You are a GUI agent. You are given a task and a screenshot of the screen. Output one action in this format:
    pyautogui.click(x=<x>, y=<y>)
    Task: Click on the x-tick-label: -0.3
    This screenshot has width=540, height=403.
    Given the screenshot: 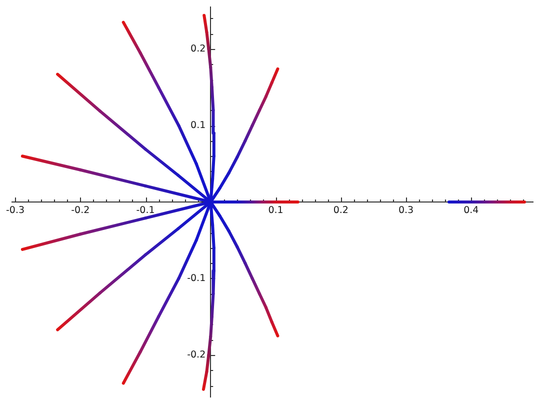 What is the action you would take?
    pyautogui.click(x=15, y=210)
    